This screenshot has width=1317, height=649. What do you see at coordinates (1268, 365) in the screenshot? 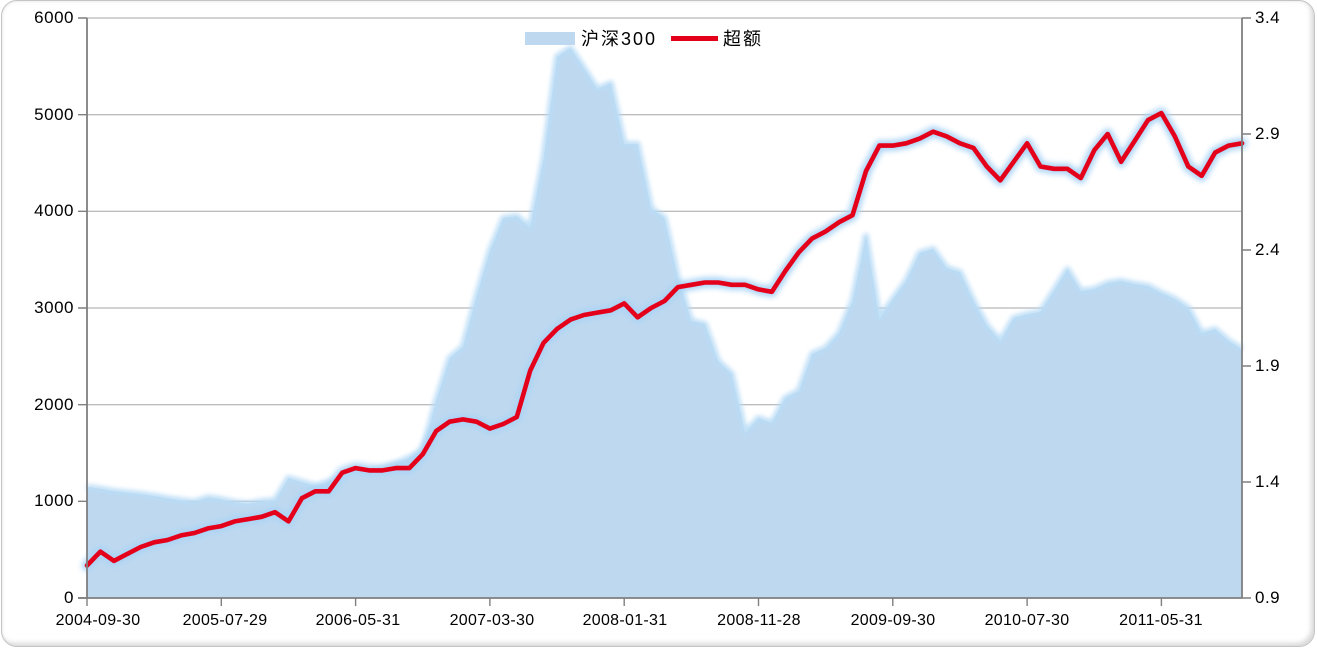
I see `y-right-tick-label: 1.9` at bounding box center [1268, 365].